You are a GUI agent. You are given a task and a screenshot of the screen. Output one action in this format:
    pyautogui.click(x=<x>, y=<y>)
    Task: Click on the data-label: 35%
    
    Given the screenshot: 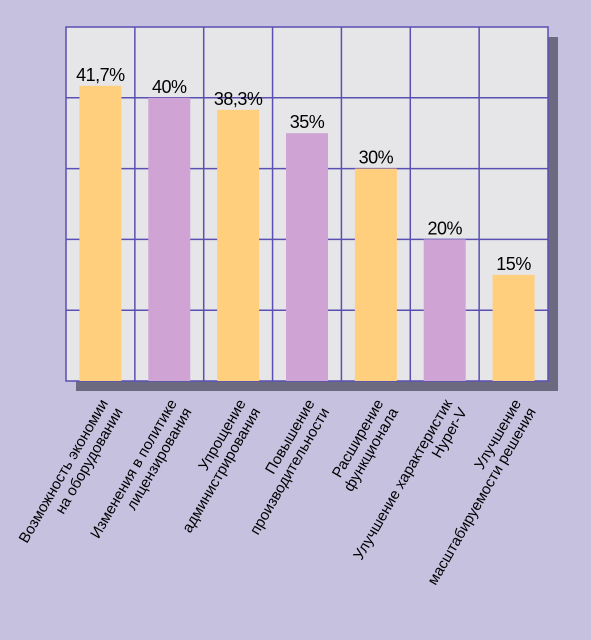 What is the action you would take?
    pyautogui.click(x=307, y=122)
    